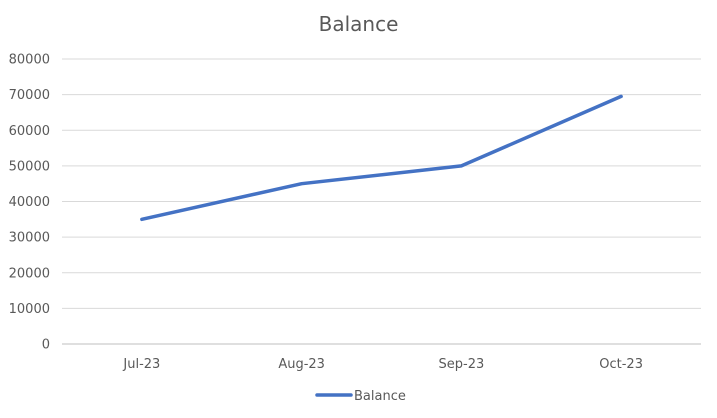  What do you see at coordinates (29, 95) in the screenshot?
I see `y-tick-label: 70000` at bounding box center [29, 95].